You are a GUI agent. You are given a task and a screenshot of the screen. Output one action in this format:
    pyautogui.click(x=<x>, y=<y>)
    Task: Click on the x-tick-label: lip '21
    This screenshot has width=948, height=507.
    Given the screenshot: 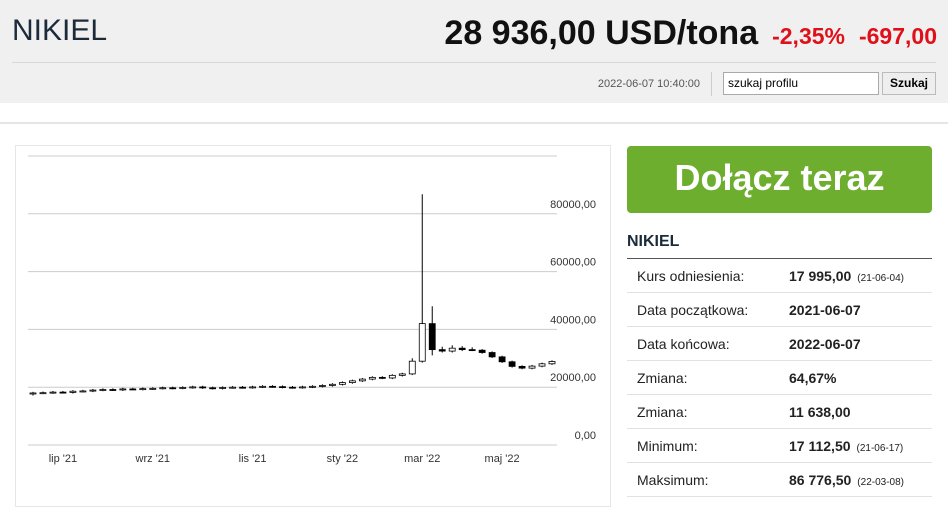 What is the action you would take?
    pyautogui.click(x=63, y=459)
    